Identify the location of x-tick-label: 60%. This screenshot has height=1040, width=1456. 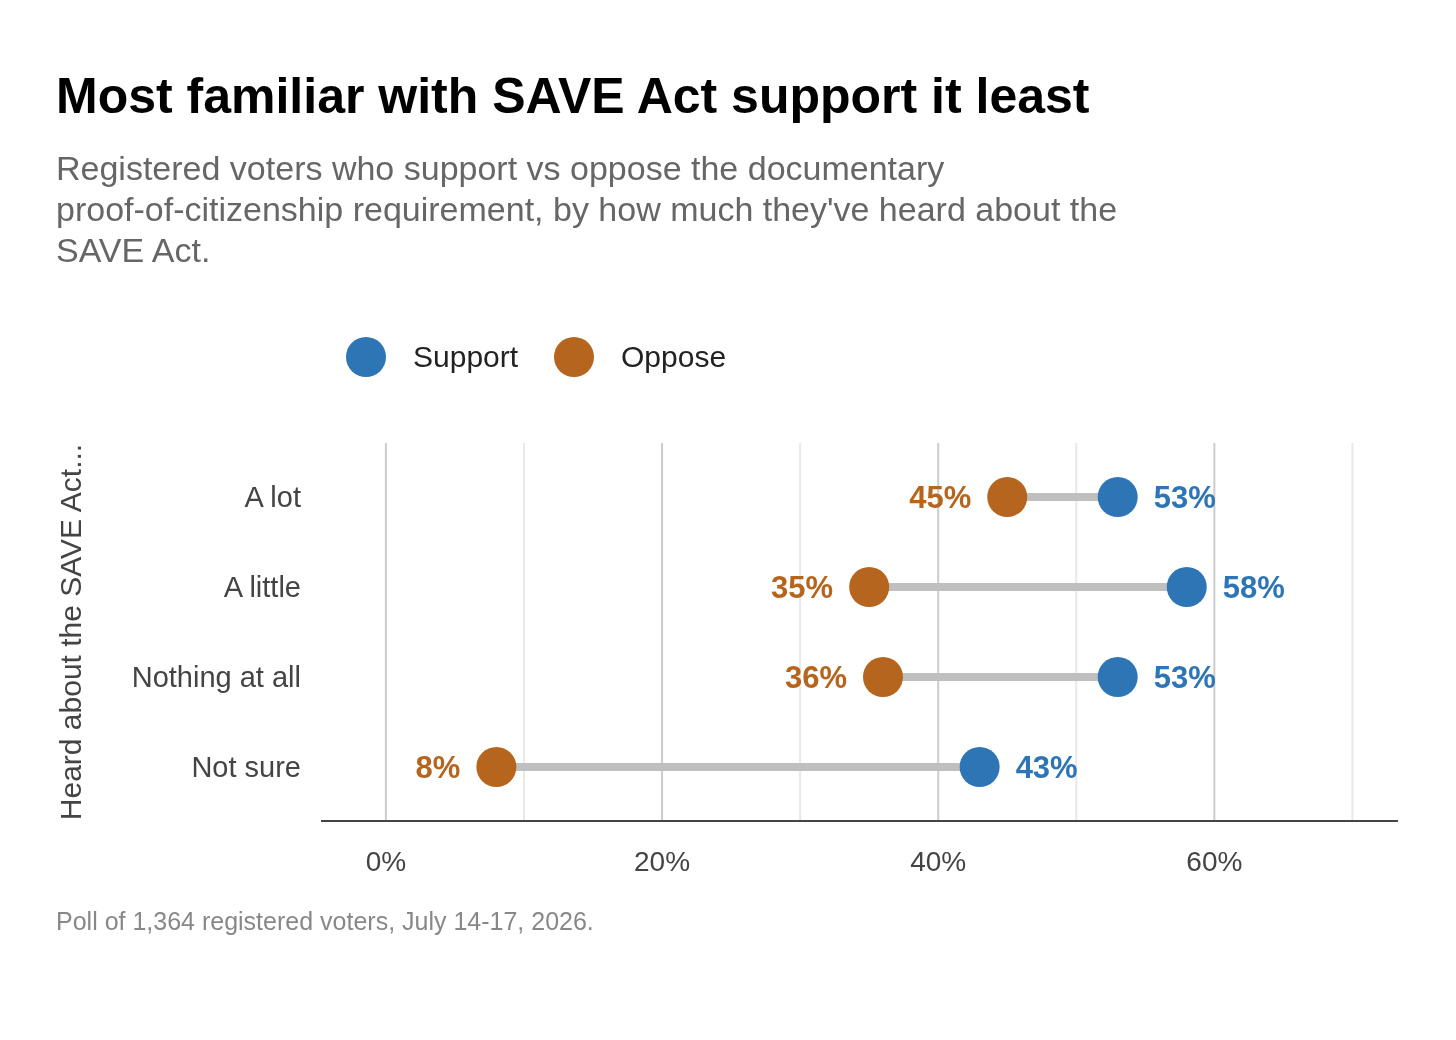
(1214, 861).